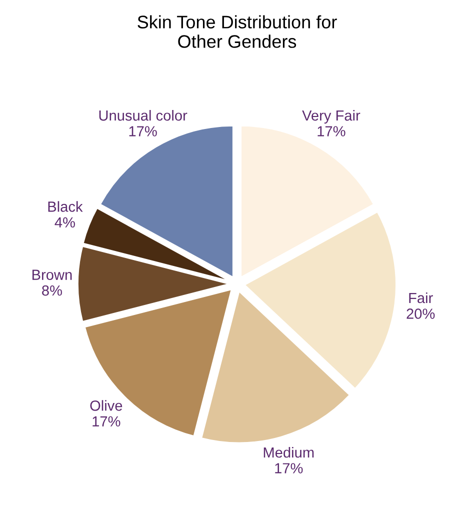  Describe the element at coordinates (65, 206) in the screenshot. I see `slice-label: Black` at that location.